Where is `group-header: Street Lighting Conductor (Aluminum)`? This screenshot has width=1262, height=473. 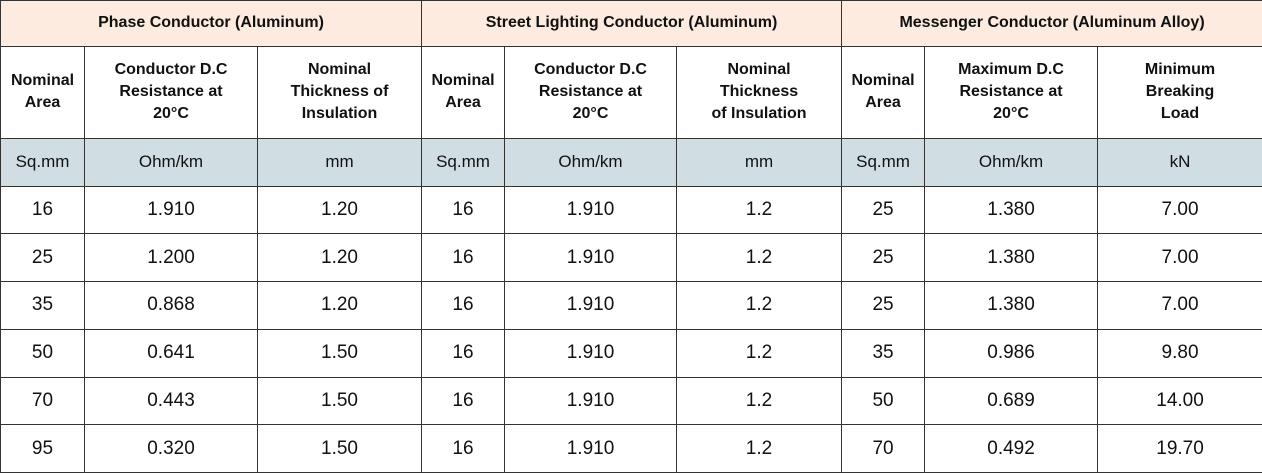 group-header: Street Lighting Conductor (Aluminum) is located at coordinates (631, 23).